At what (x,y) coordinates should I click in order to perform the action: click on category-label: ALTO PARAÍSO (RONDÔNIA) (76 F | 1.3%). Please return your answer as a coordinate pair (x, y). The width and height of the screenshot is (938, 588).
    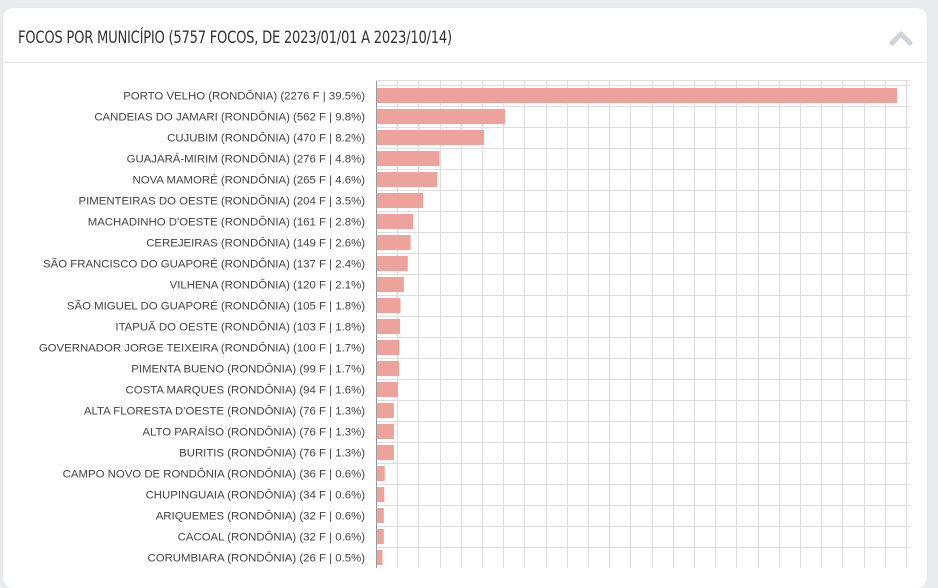
    Looking at the image, I should click on (253, 432).